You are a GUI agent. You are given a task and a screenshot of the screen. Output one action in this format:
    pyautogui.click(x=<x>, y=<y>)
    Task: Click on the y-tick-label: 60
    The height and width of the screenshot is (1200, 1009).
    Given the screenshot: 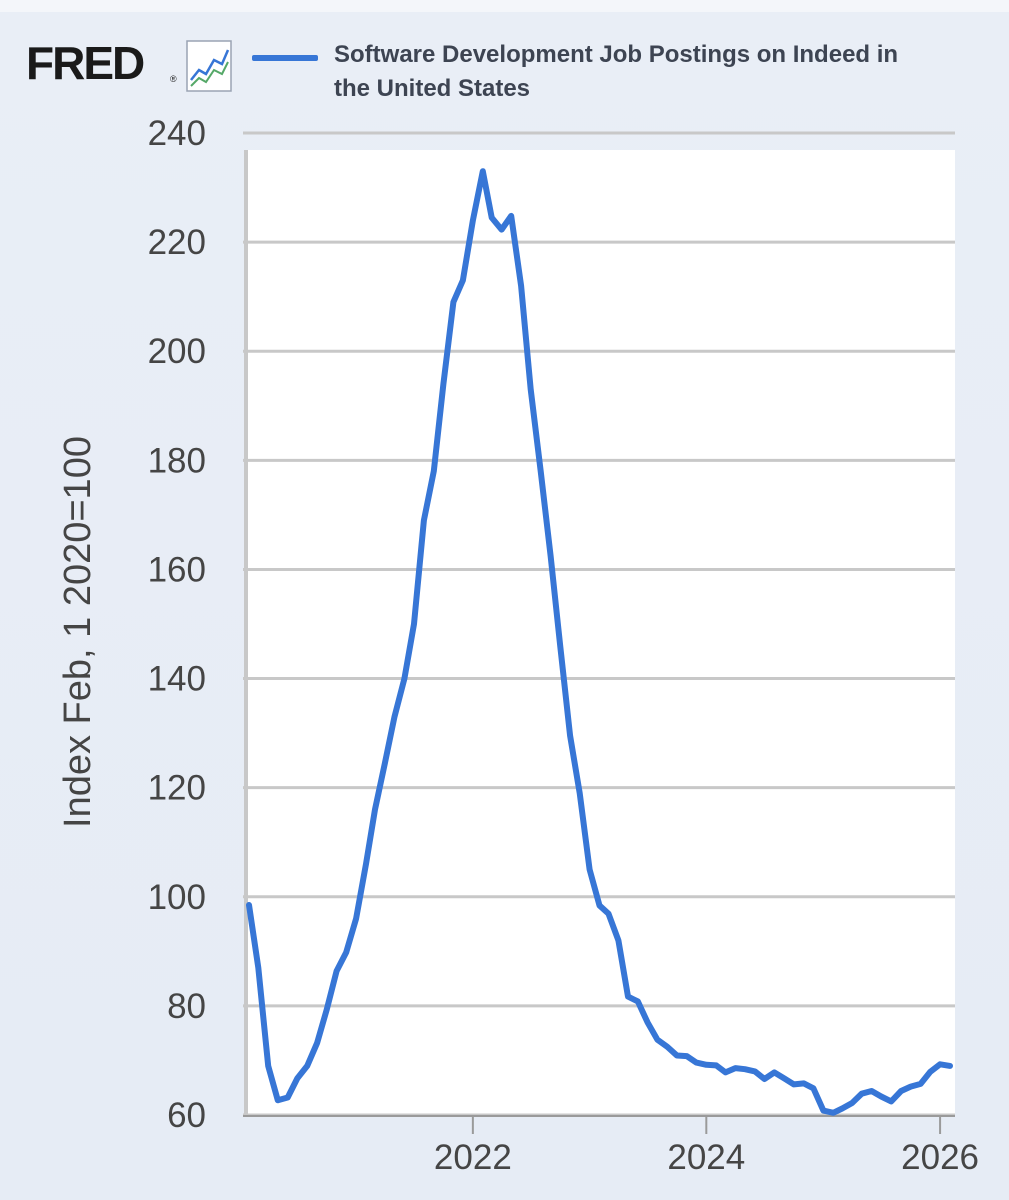 What is the action you would take?
    pyautogui.click(x=186, y=1115)
    